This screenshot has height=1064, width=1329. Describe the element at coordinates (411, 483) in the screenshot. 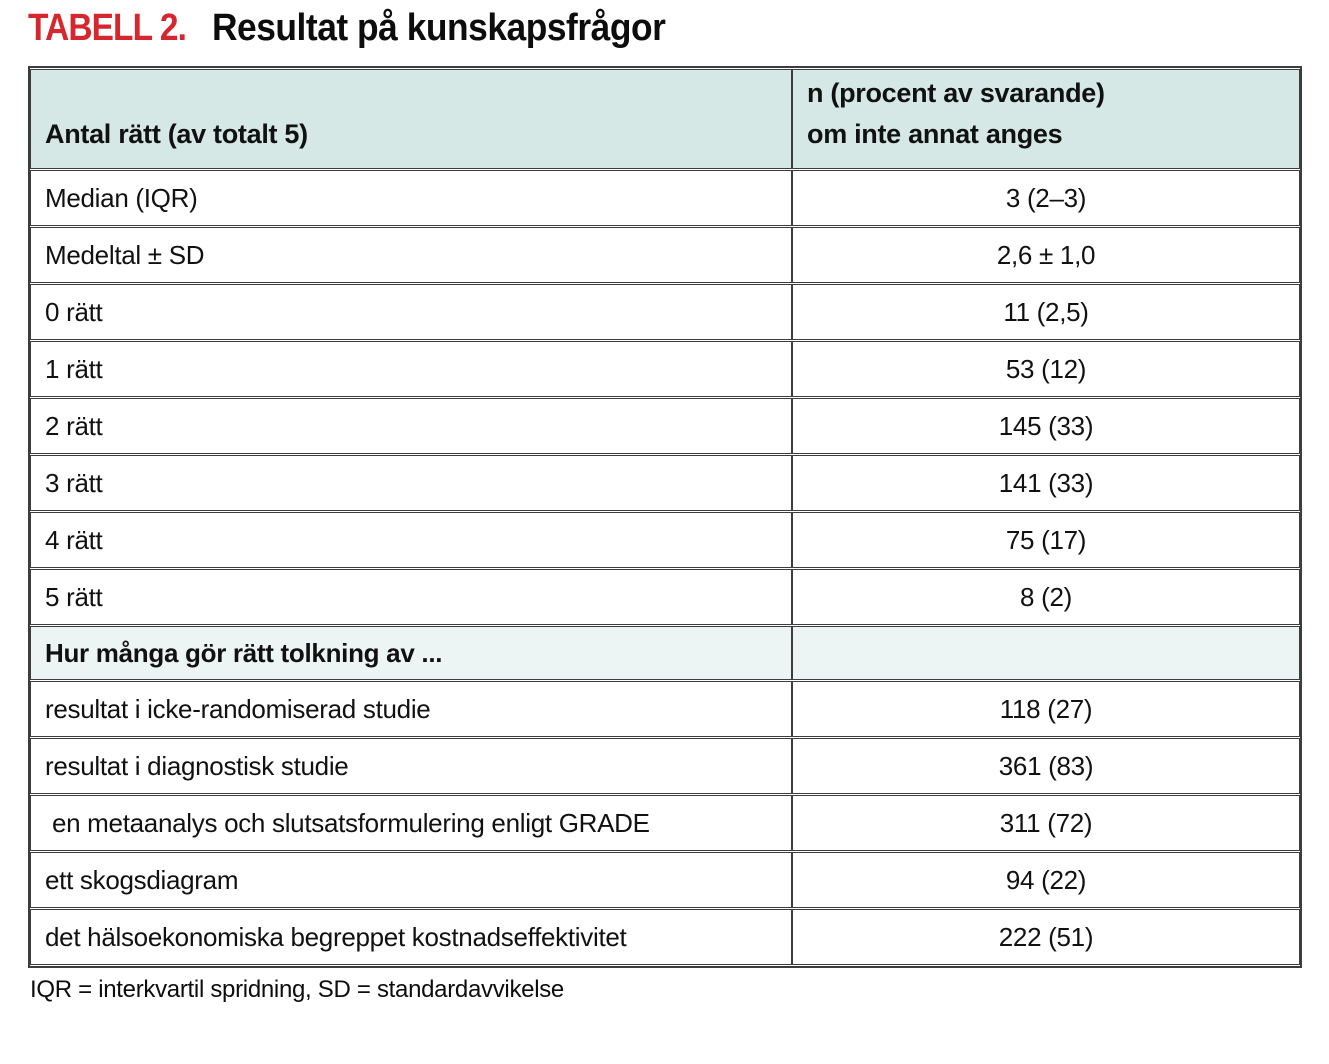

I see `row-label: 3 rätt` at that location.